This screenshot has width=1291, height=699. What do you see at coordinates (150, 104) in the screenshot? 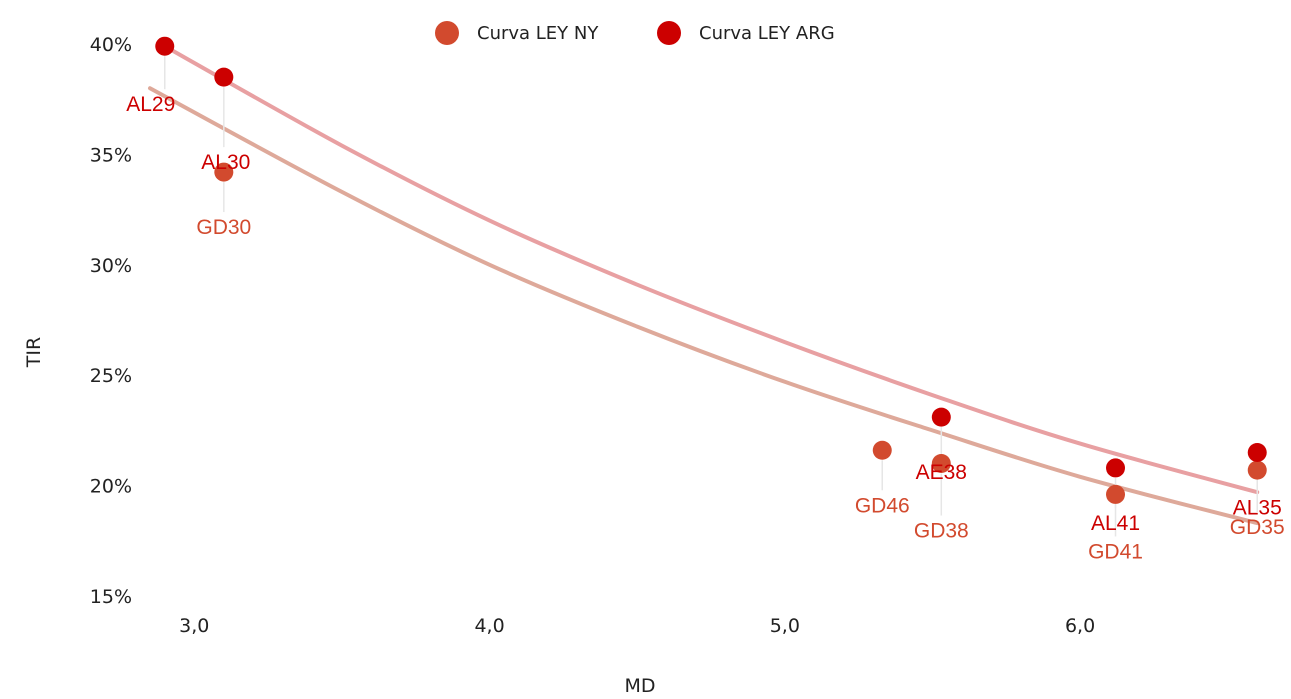
I see `point-label-al29: AL29` at bounding box center [150, 104].